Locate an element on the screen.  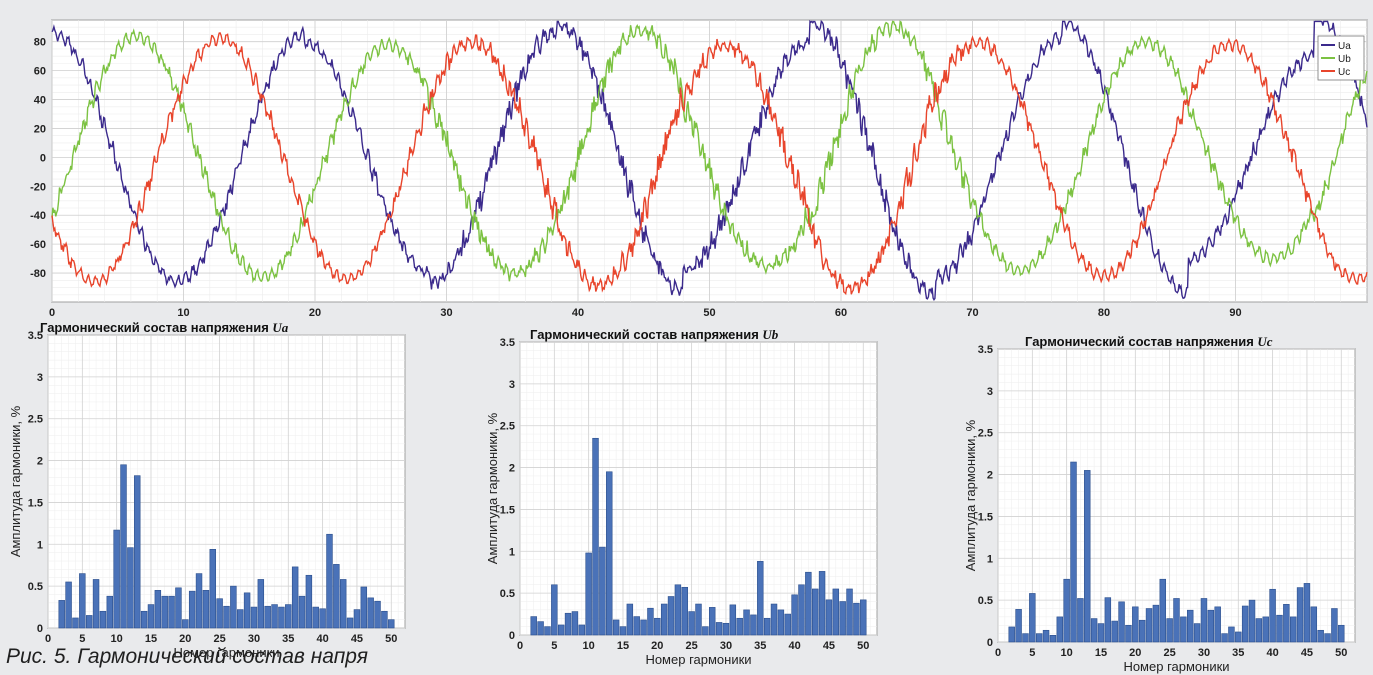
chart-title-text: Гармонический состав напряжения is located at coordinates (156, 327).